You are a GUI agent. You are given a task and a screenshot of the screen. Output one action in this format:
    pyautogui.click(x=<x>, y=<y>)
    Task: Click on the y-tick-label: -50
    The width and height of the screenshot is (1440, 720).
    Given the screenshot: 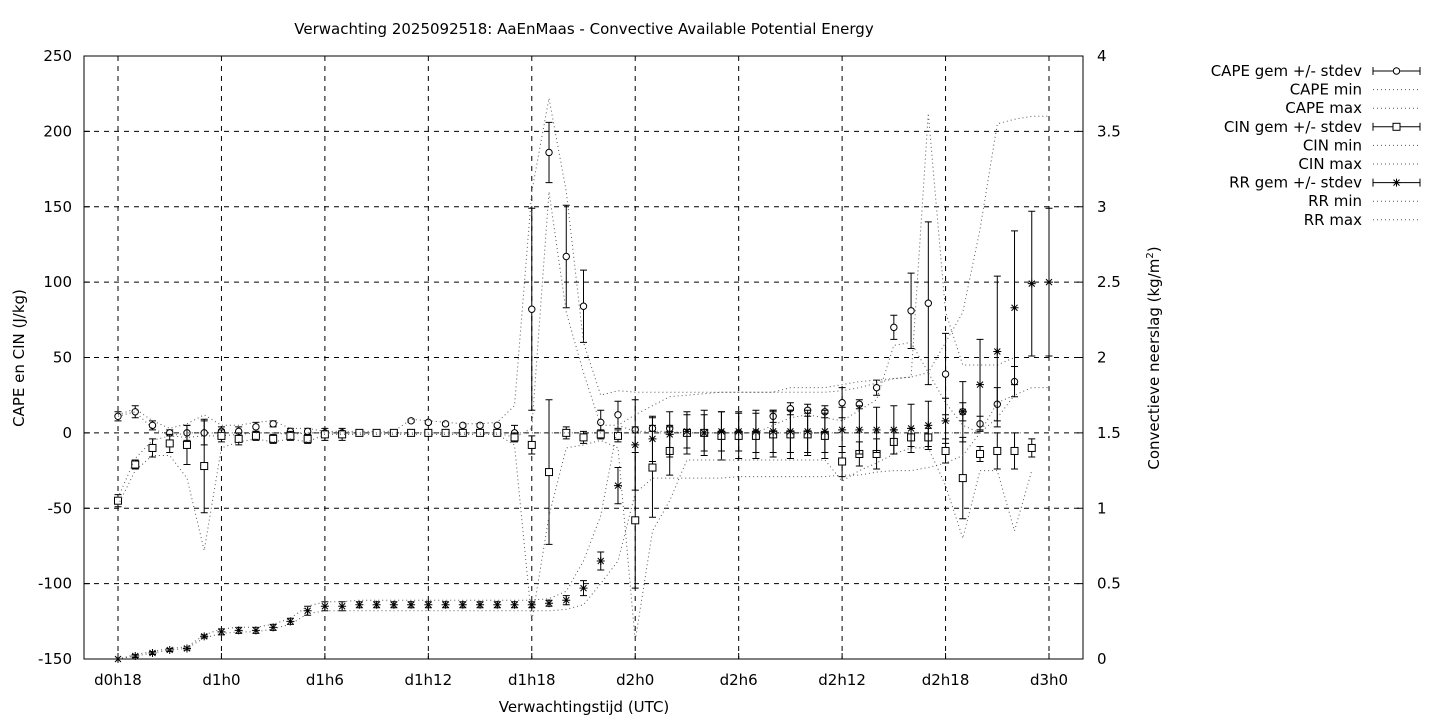 What is the action you would take?
    pyautogui.click(x=60, y=508)
    